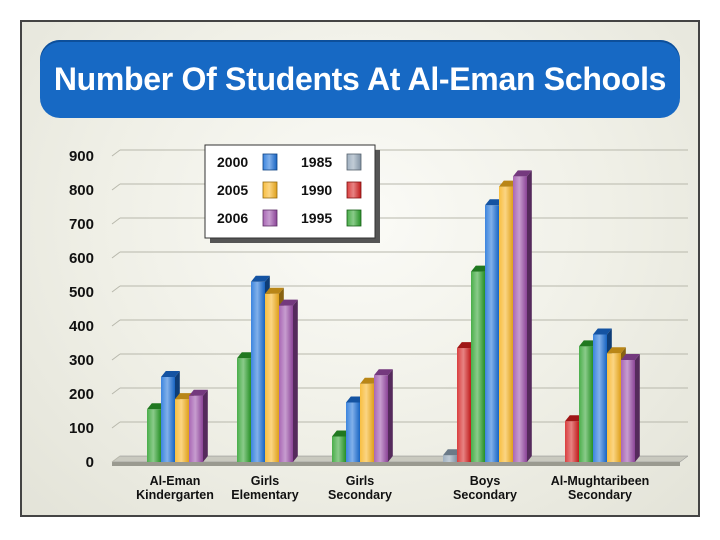 This screenshot has width=720, height=540. What do you see at coordinates (270, 190) in the screenshot?
I see `legend-swatch-2005` at bounding box center [270, 190].